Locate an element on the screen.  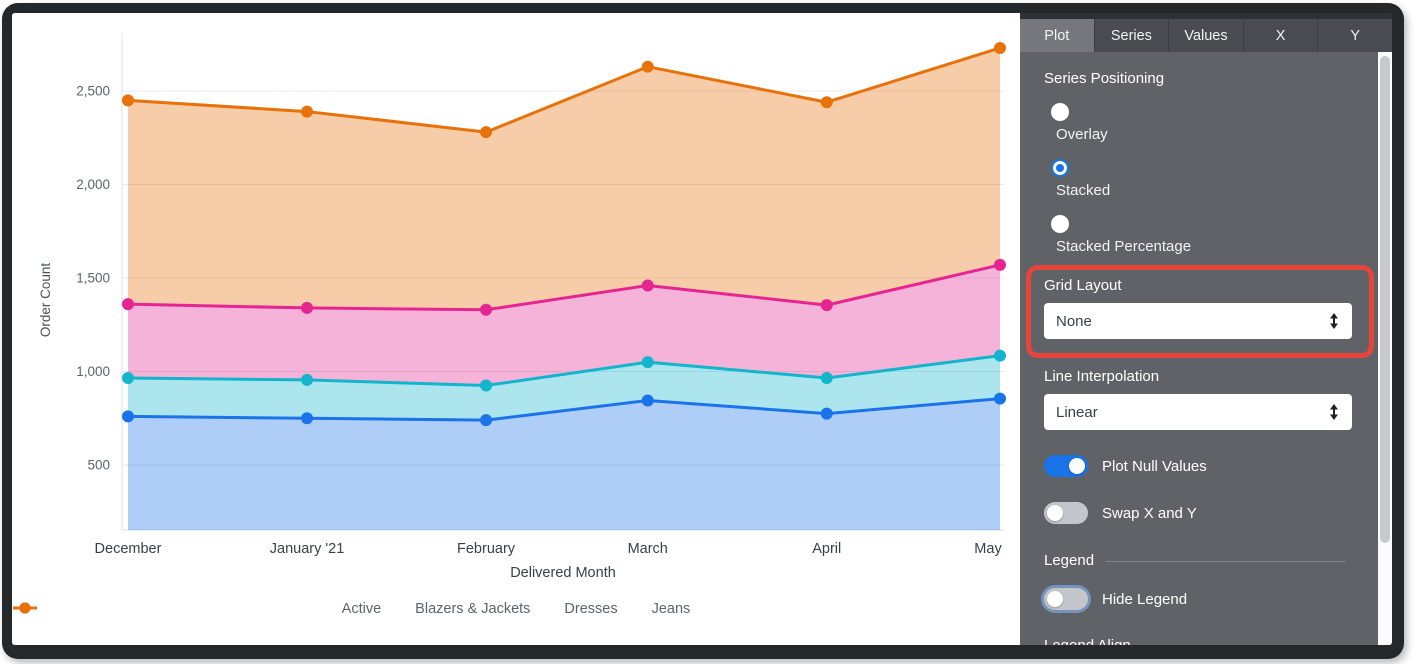
section-divider is located at coordinates (1226, 561).